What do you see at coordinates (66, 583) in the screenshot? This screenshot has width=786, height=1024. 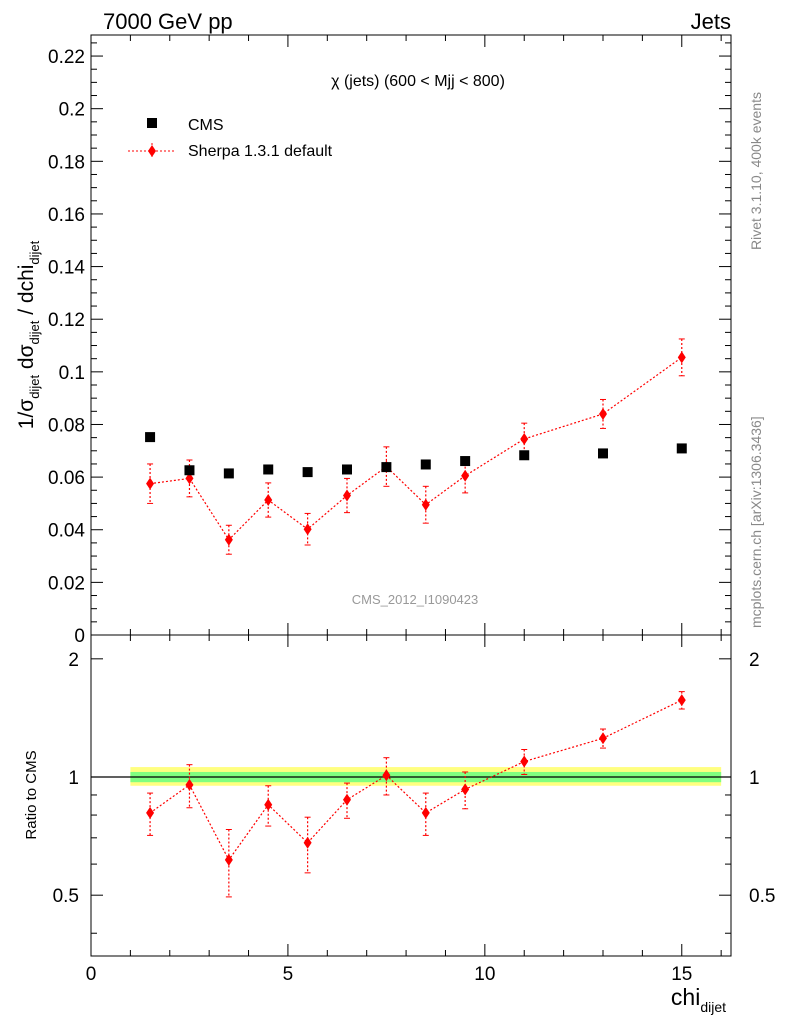 I see `main-y-tick-label: 0.02` at bounding box center [66, 583].